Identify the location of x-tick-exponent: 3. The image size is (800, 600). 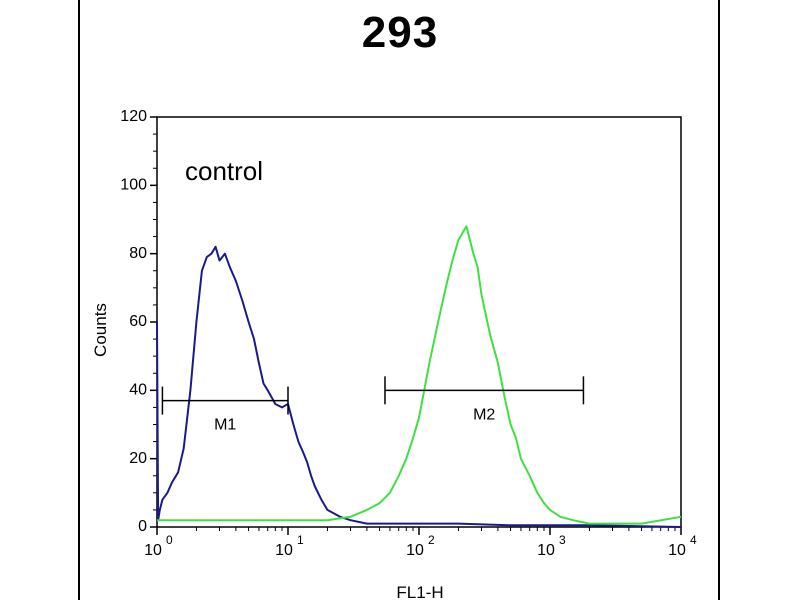
(562, 540).